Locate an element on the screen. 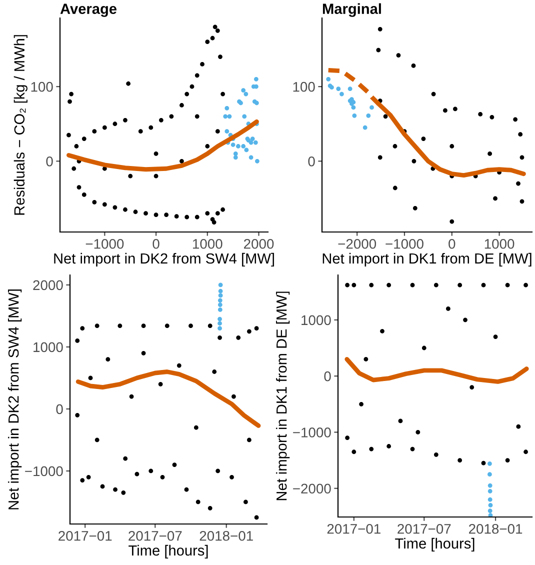  y-axis-title: Net import in DK1 from DE [MW] is located at coordinates (283, 396).